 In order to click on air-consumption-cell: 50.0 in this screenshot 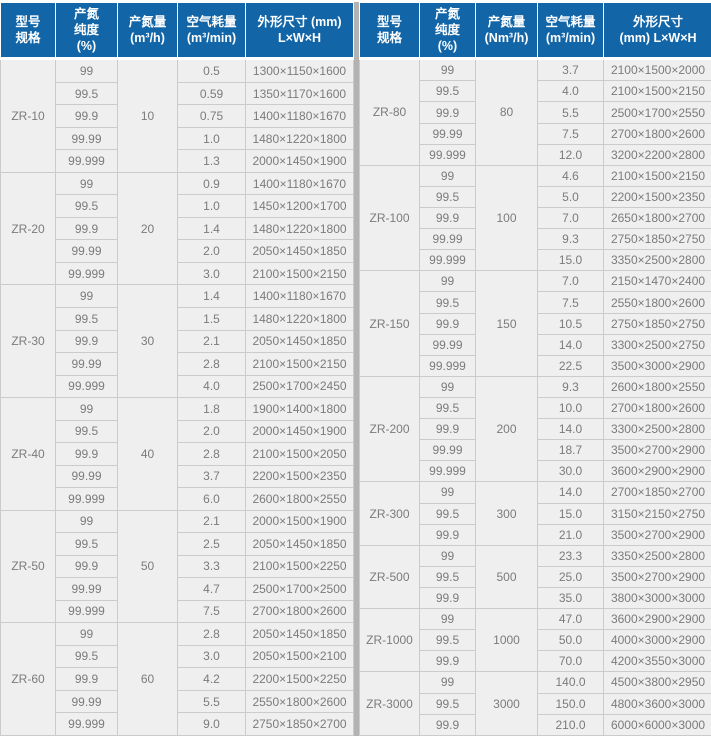, I will do `click(570, 640)`.